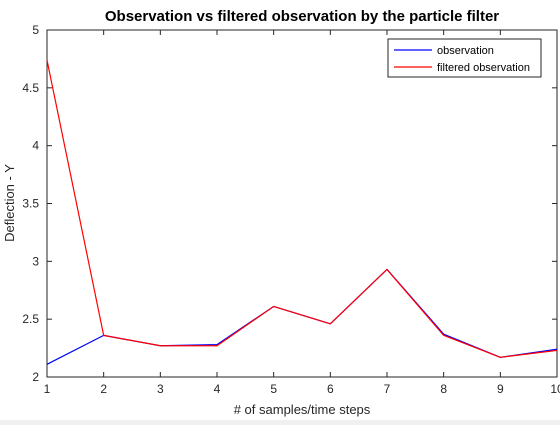 This screenshot has width=560, height=425. What do you see at coordinates (35, 146) in the screenshot?
I see `y-tick-label: 4` at bounding box center [35, 146].